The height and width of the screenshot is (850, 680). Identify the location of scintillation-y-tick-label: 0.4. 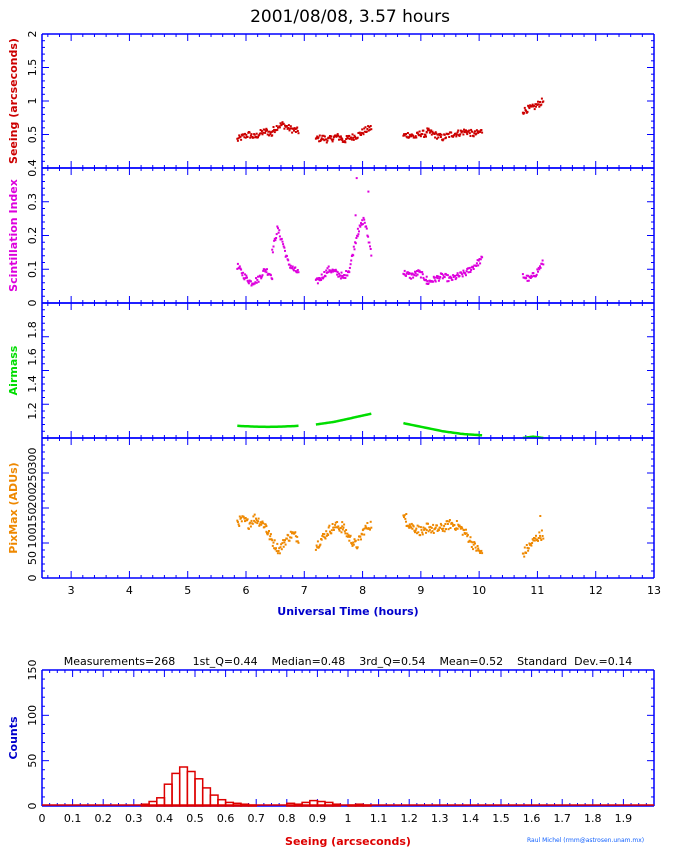
(32, 168).